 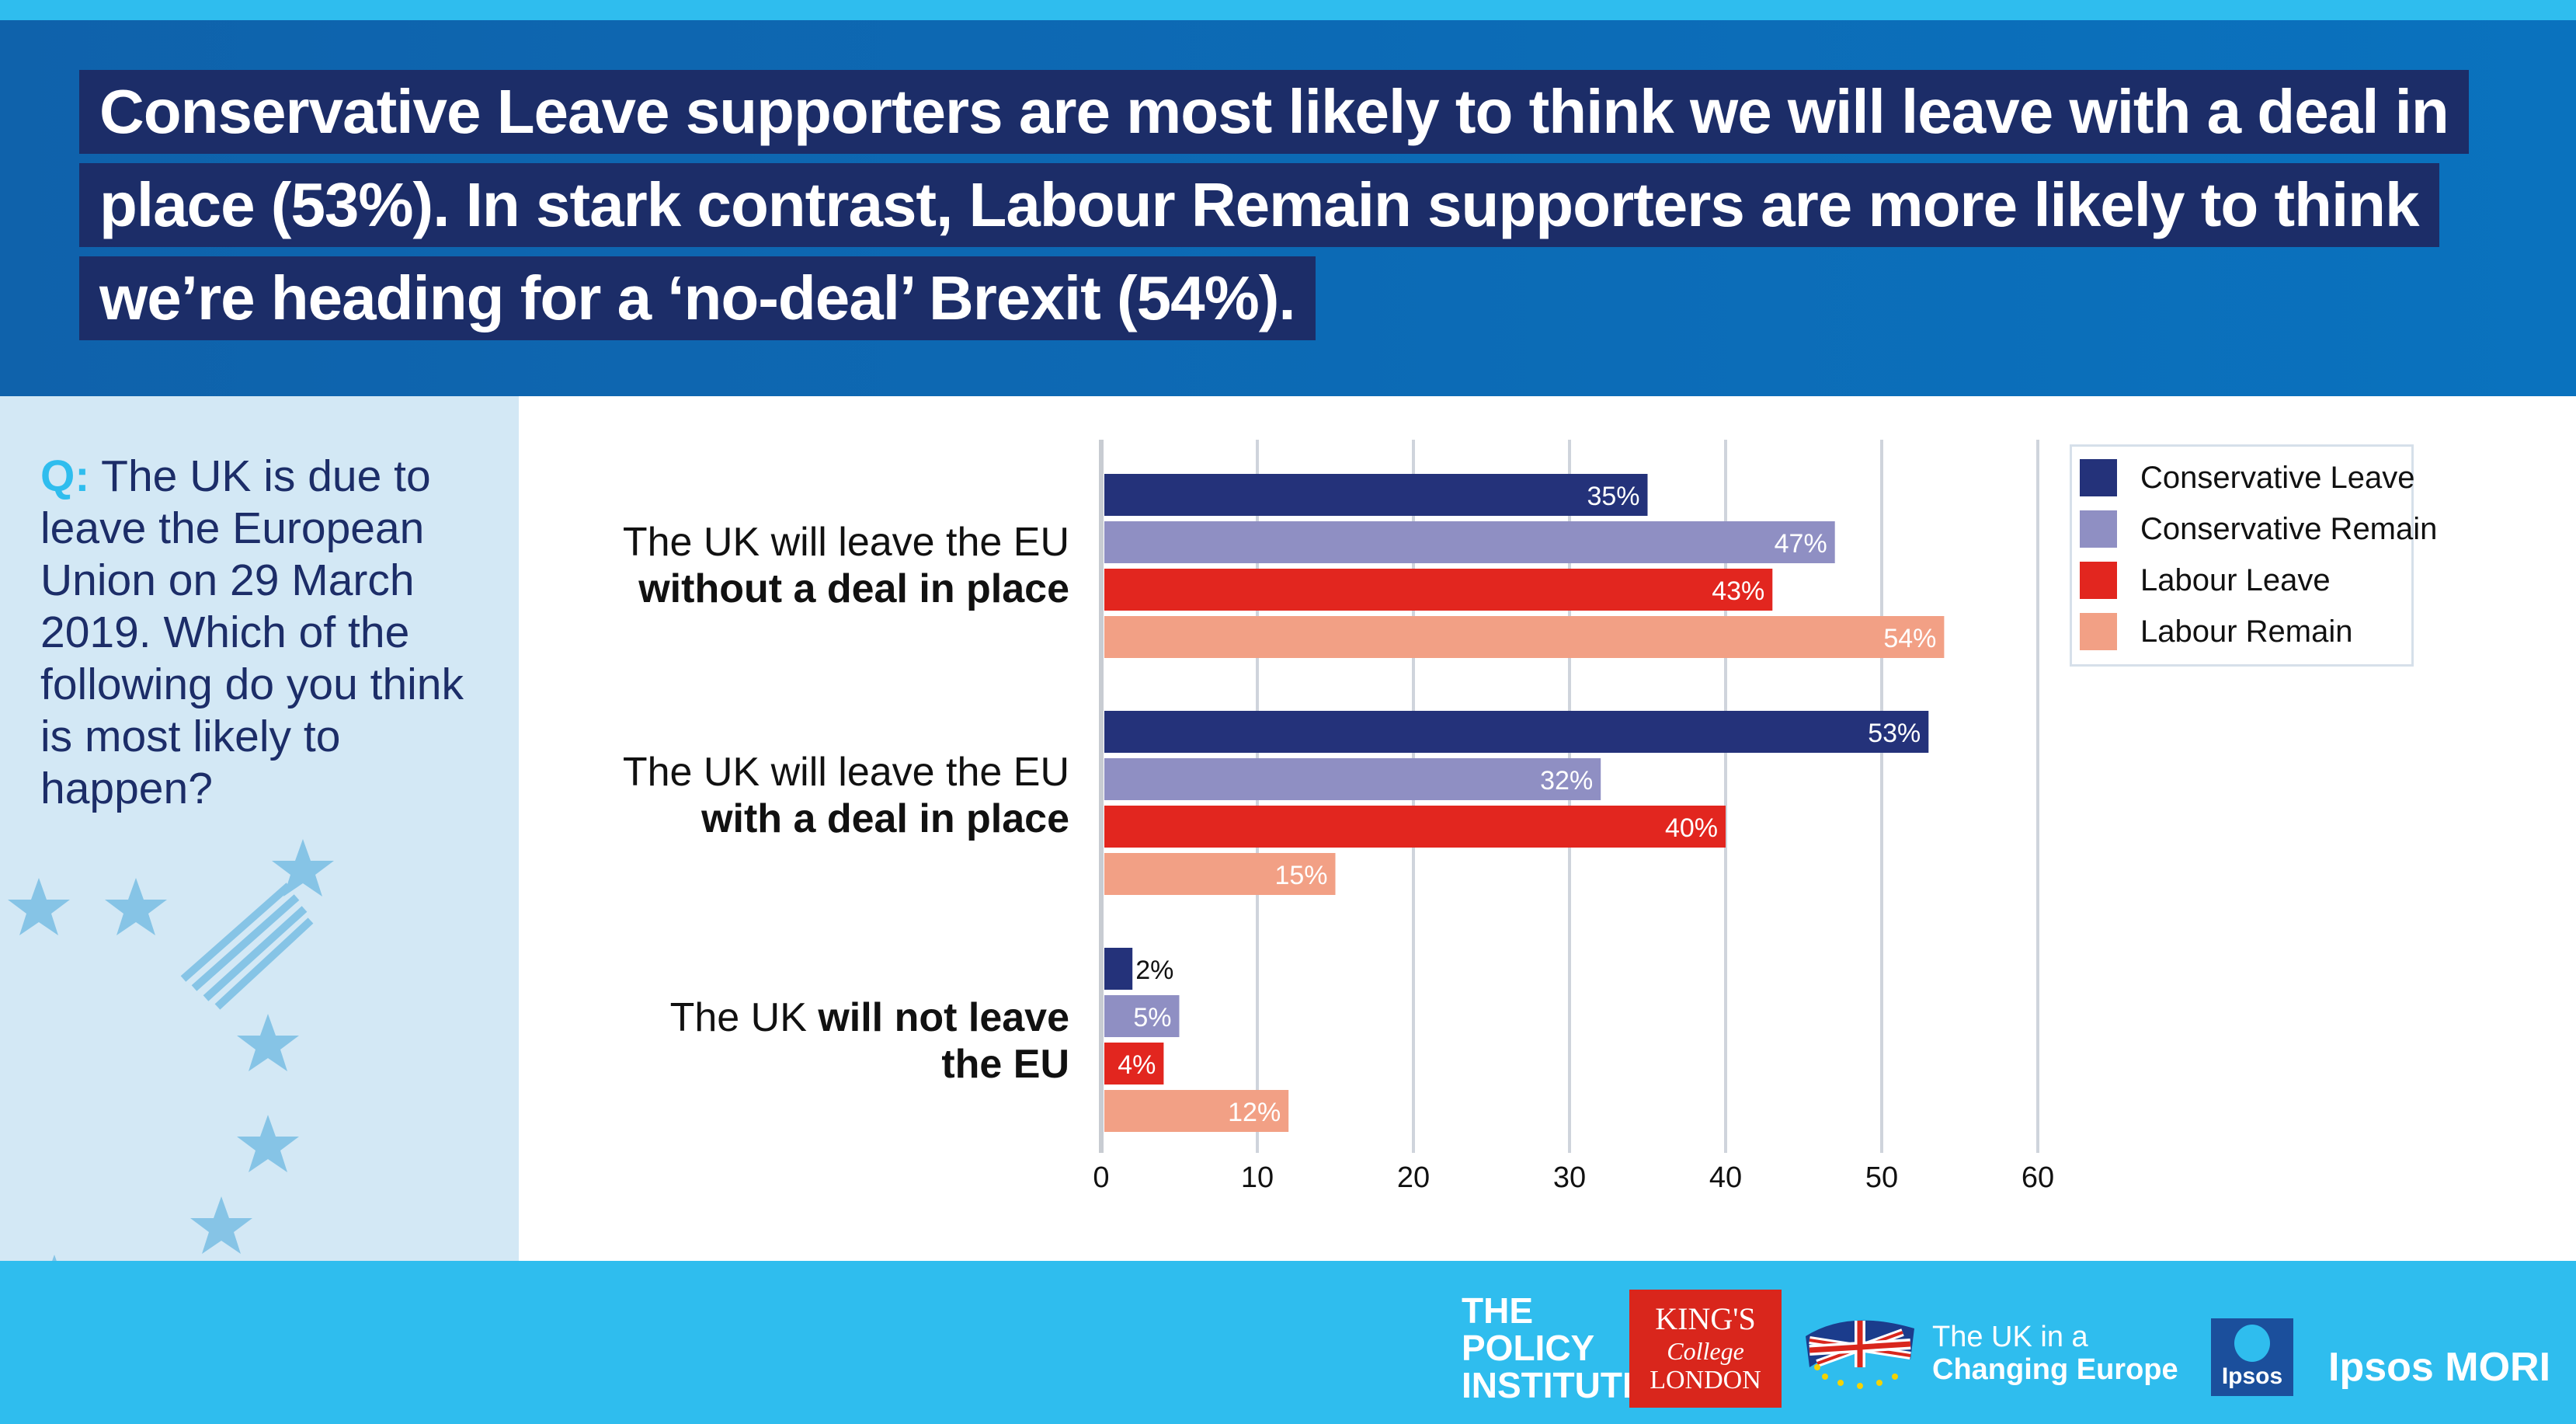 I want to click on uk-changing-europe-logo: The UK in a Changing Europe, so click(x=2055, y=1353).